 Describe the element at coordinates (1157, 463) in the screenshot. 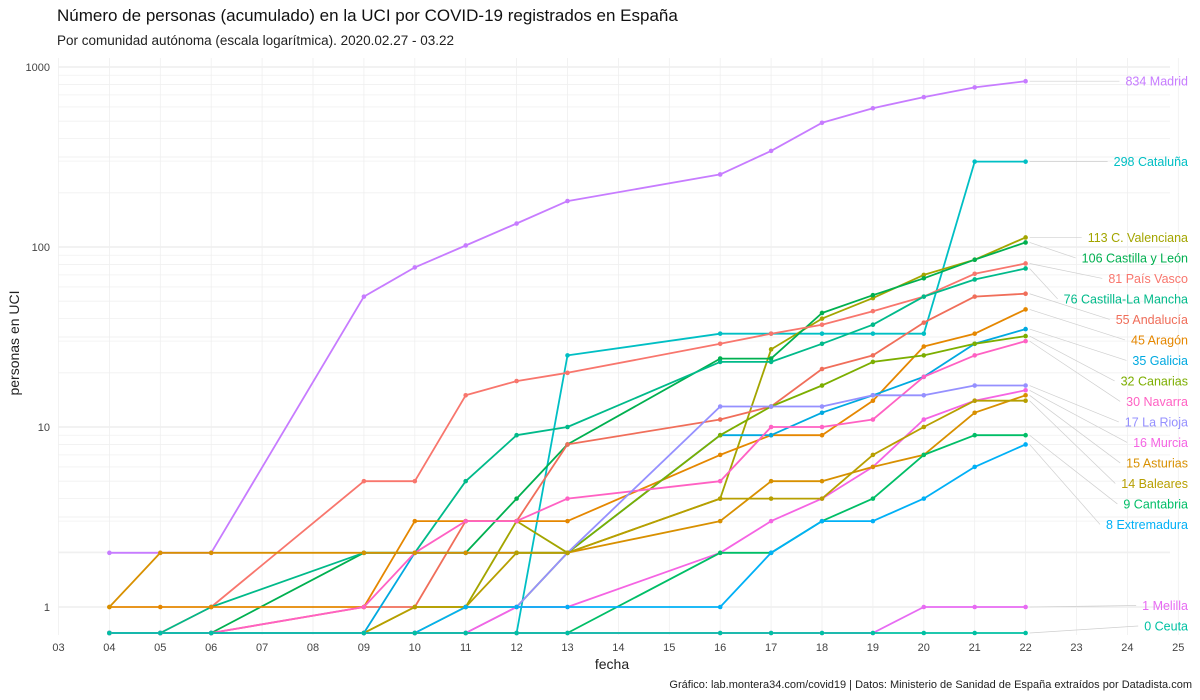

I see `series-end-label: 15 Asturias` at that location.